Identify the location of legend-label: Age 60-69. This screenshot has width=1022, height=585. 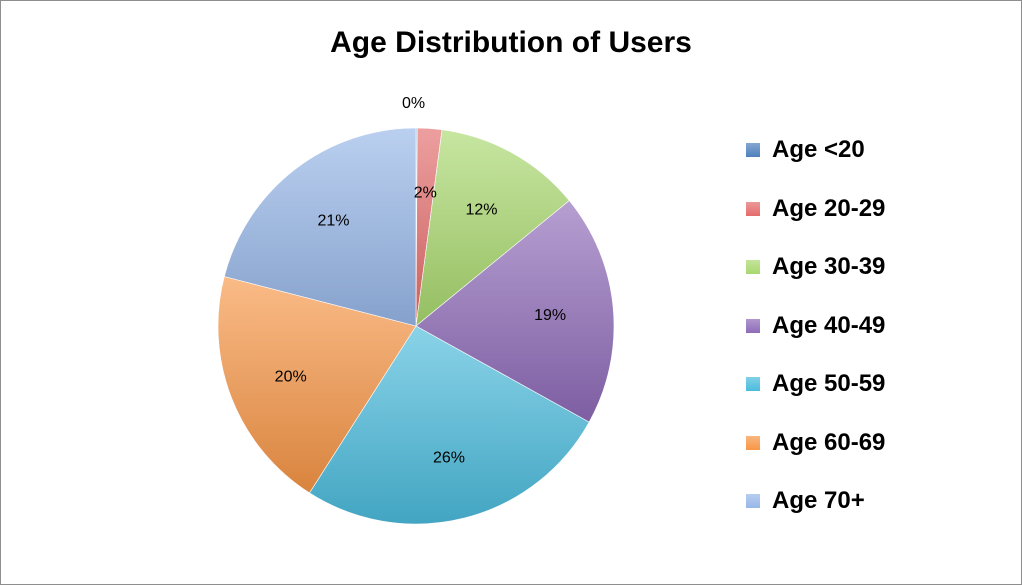
(829, 442).